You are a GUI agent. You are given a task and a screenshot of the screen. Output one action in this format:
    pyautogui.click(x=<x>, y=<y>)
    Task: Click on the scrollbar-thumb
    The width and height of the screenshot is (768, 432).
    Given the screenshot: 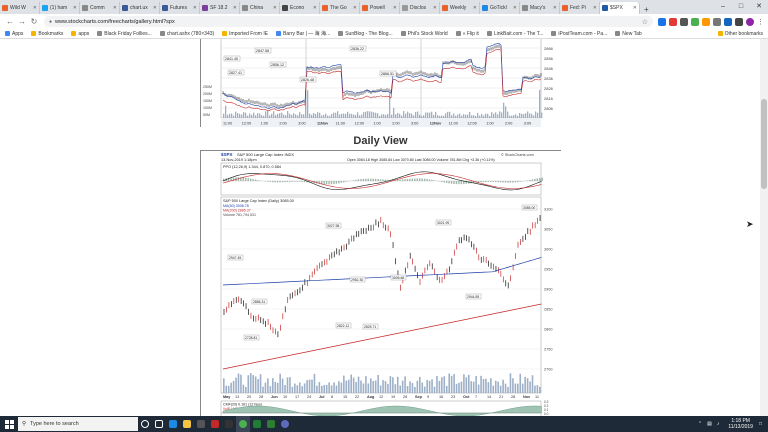 What is the action you would take?
    pyautogui.click(x=764, y=144)
    